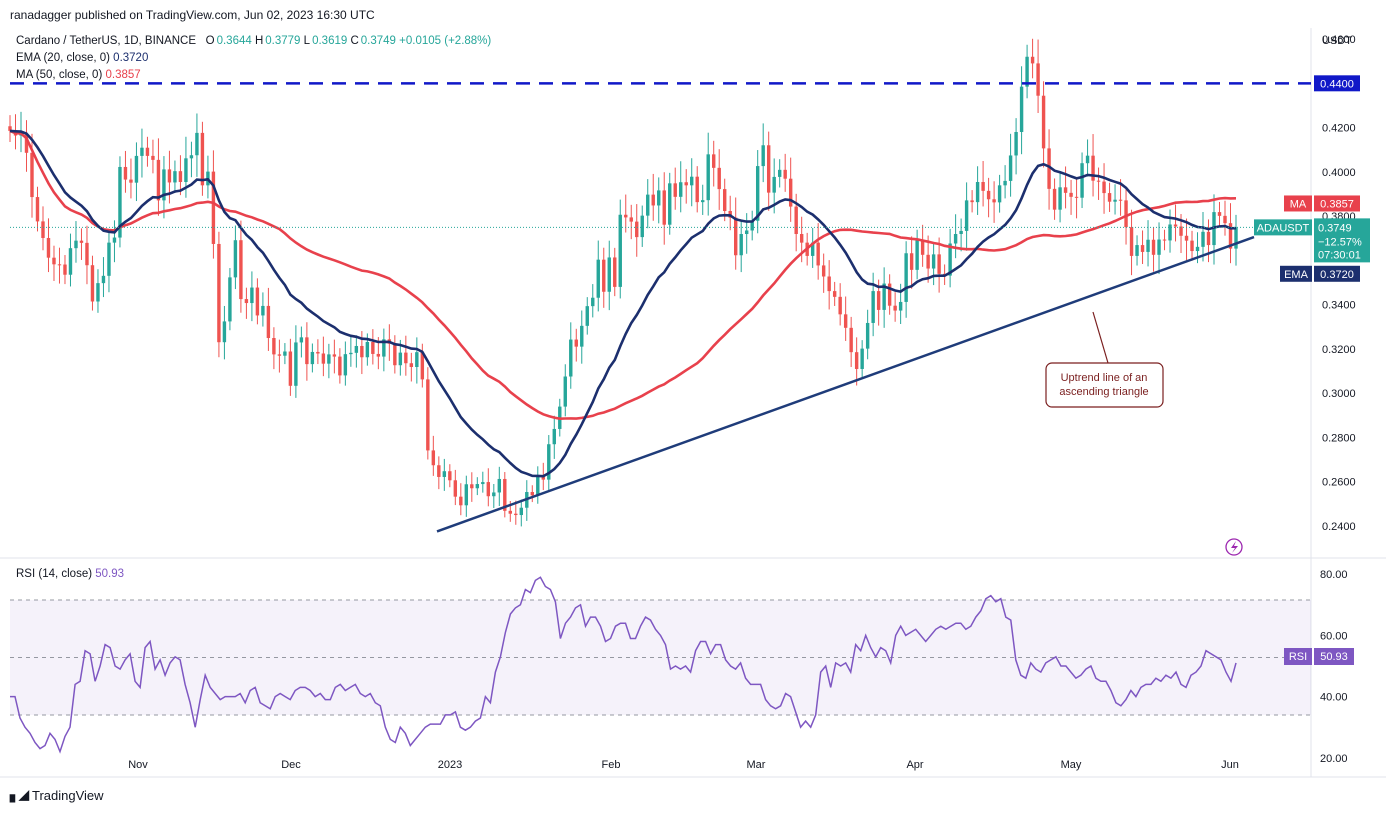  I want to click on resistance-price-tag, so click(1337, 83).